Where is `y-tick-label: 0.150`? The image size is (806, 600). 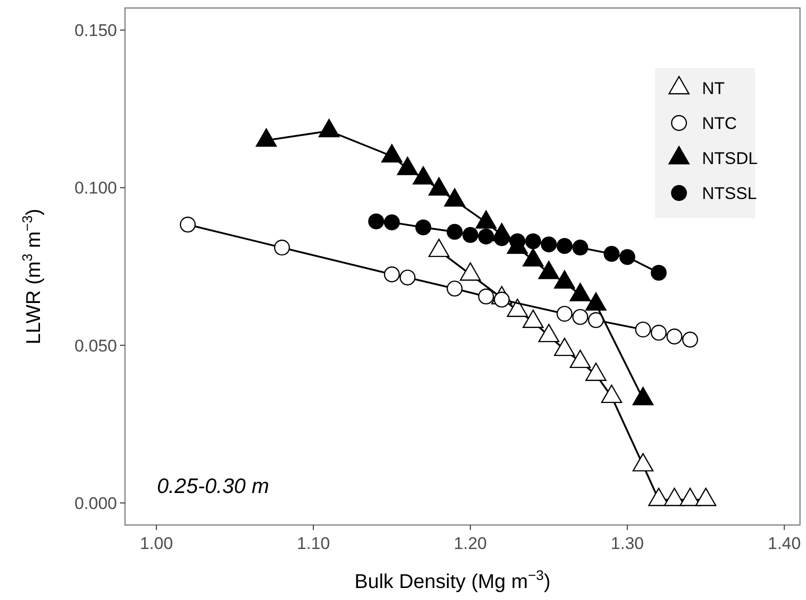
y-tick-label: 0.150 is located at coordinates (95, 30).